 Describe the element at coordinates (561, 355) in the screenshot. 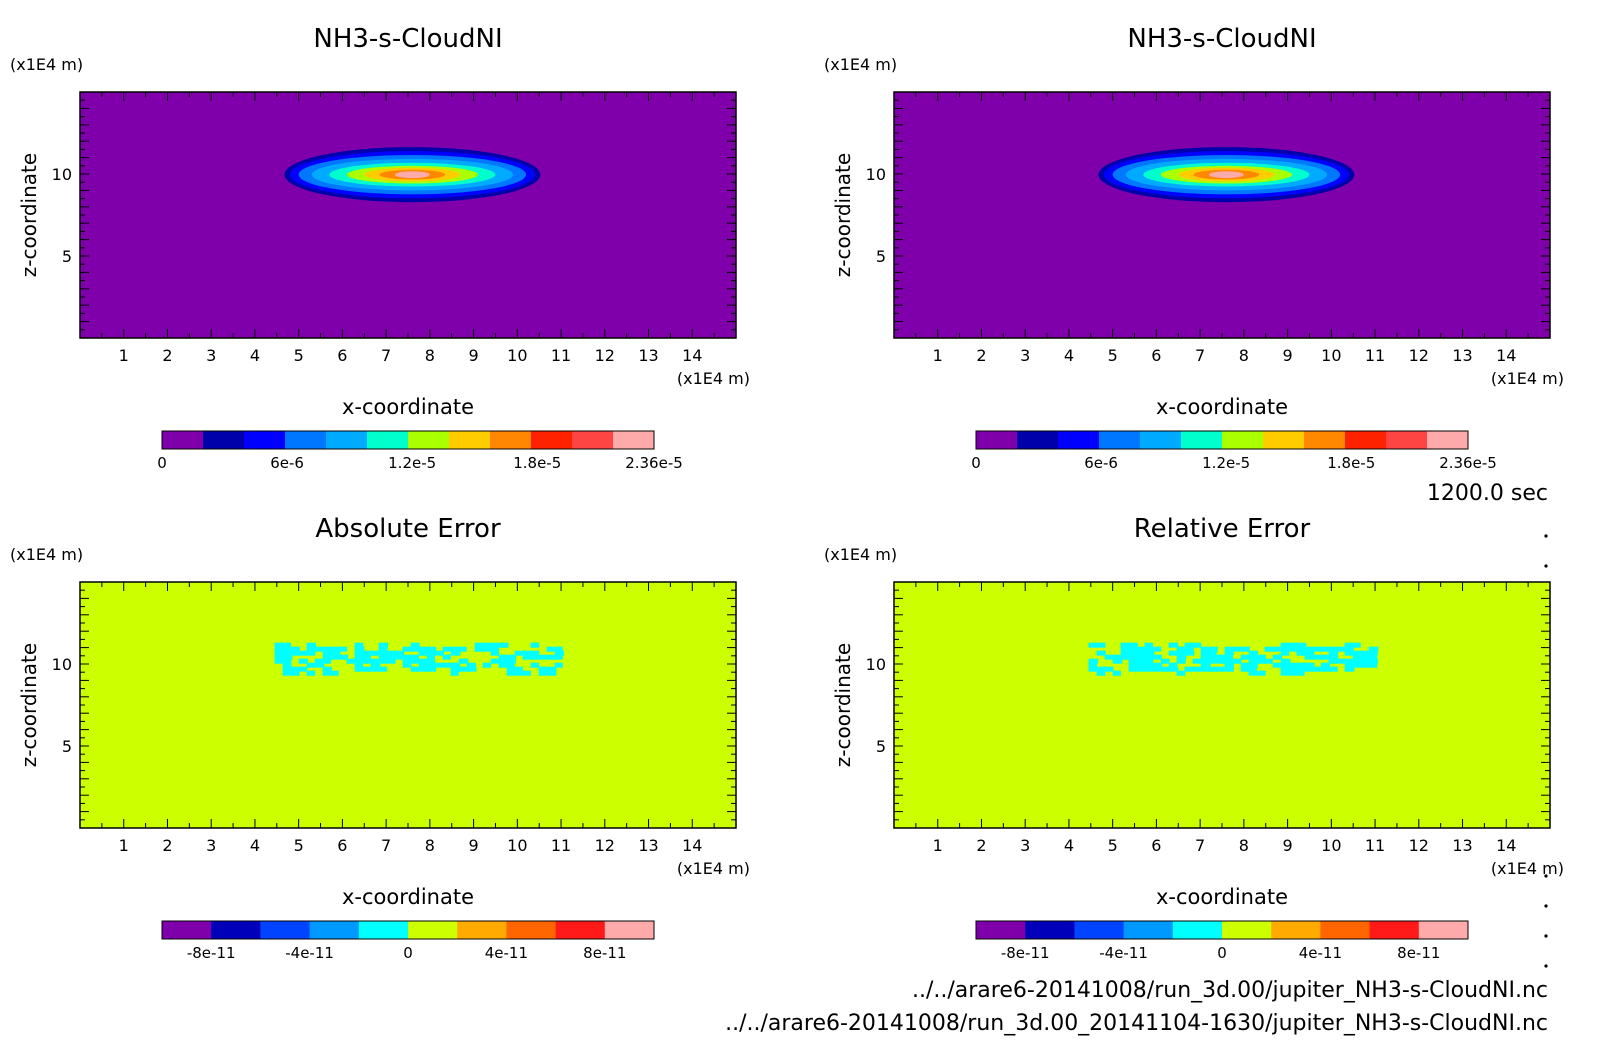

I see `x-tick-label: 11` at that location.